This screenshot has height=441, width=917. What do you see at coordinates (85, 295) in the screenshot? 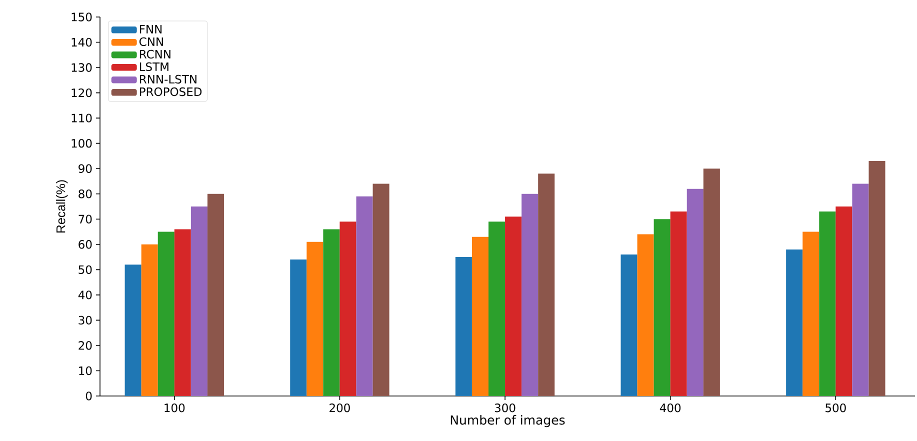
I see `y-tick-label: 40` at bounding box center [85, 295].